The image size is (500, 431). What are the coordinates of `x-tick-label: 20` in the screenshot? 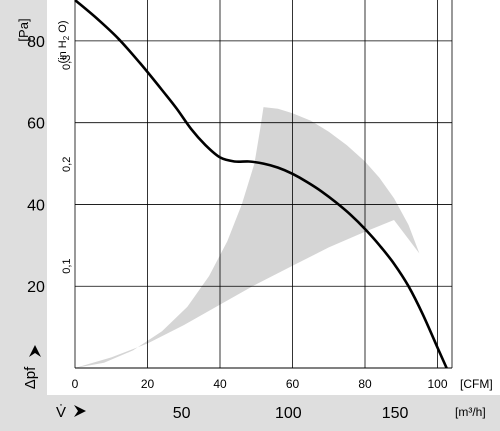 It's located at (148, 384).